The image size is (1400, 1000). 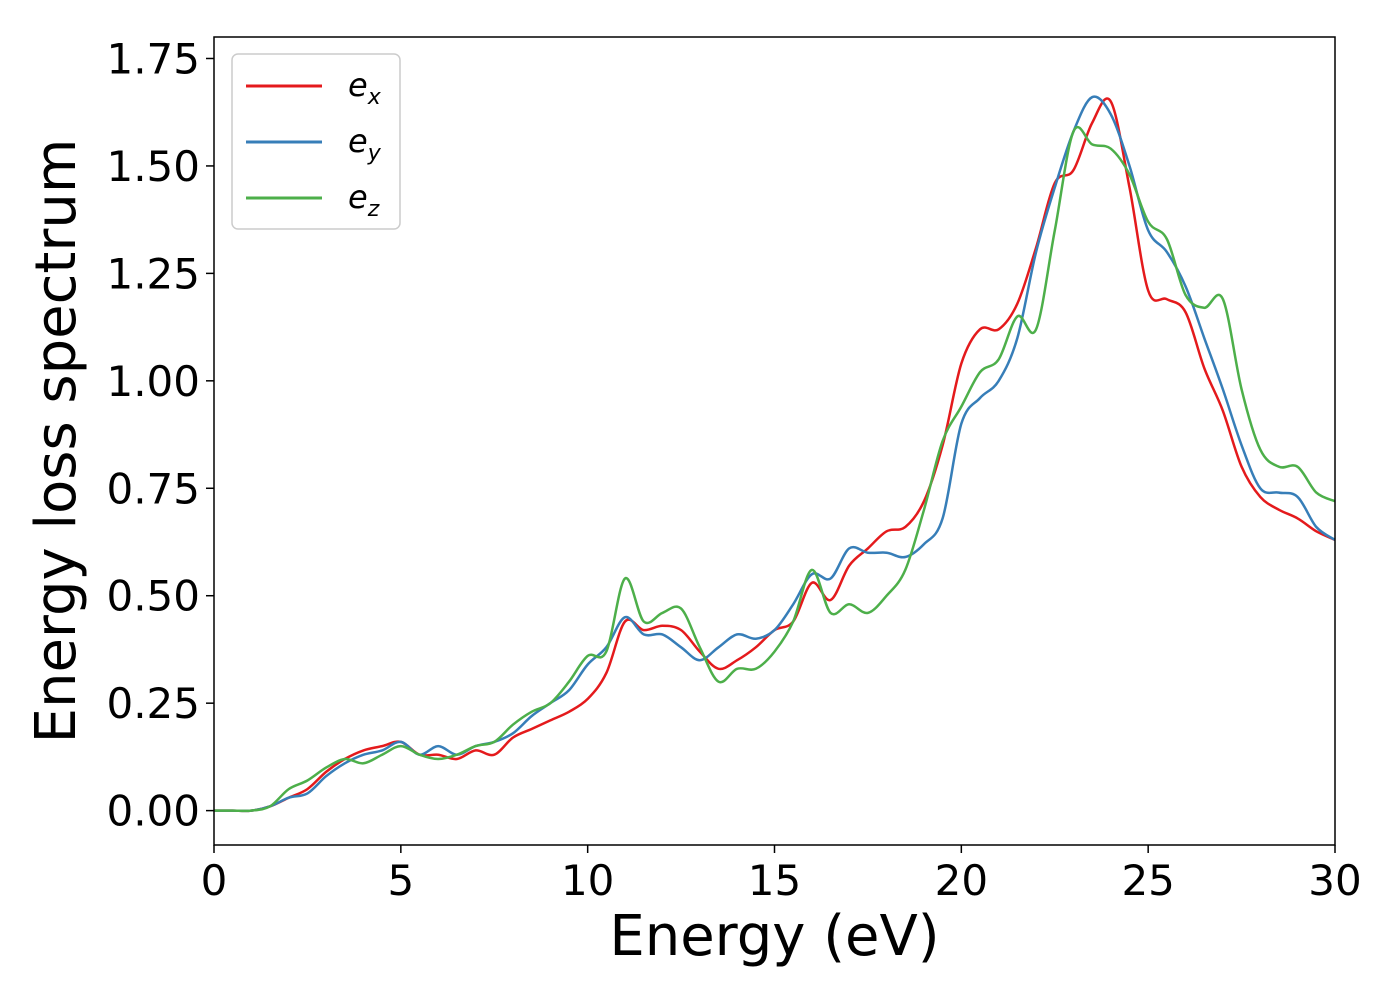 I want to click on x-tick-label: 5, so click(x=400, y=880).